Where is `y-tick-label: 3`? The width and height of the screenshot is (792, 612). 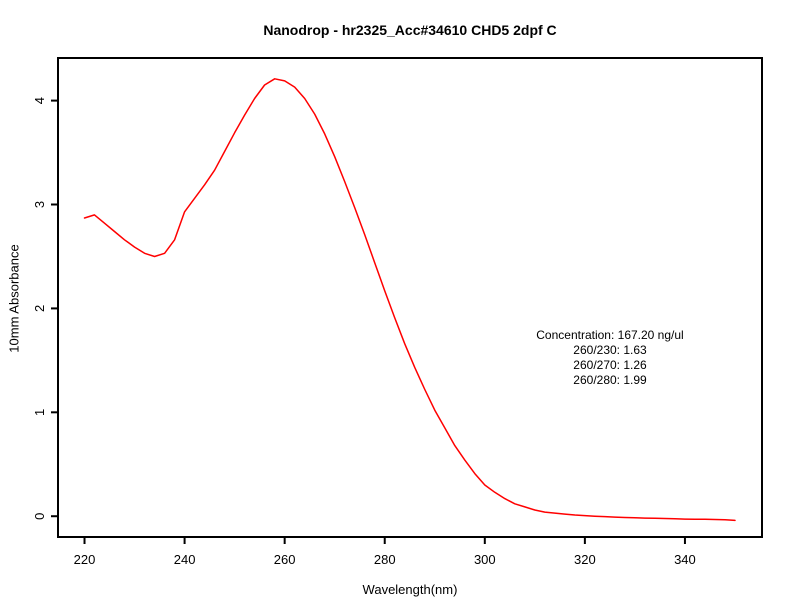
y-tick-label: 3 is located at coordinates (39, 204).